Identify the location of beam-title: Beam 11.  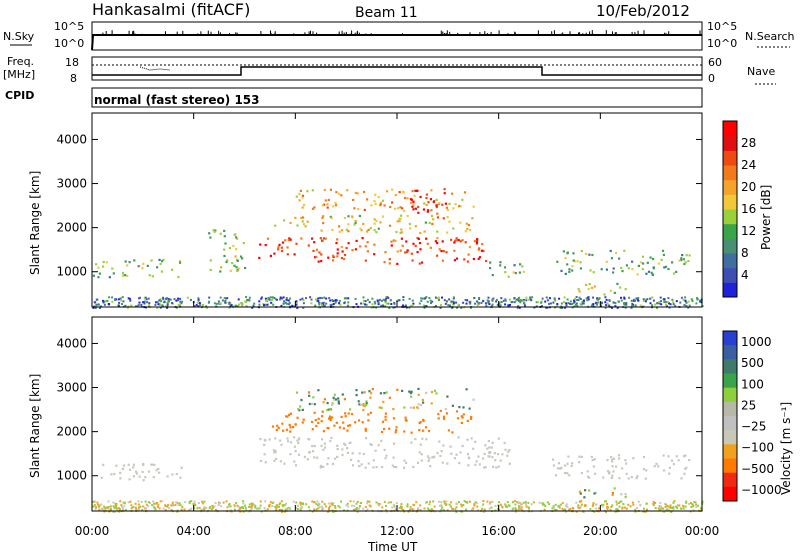
(386, 13).